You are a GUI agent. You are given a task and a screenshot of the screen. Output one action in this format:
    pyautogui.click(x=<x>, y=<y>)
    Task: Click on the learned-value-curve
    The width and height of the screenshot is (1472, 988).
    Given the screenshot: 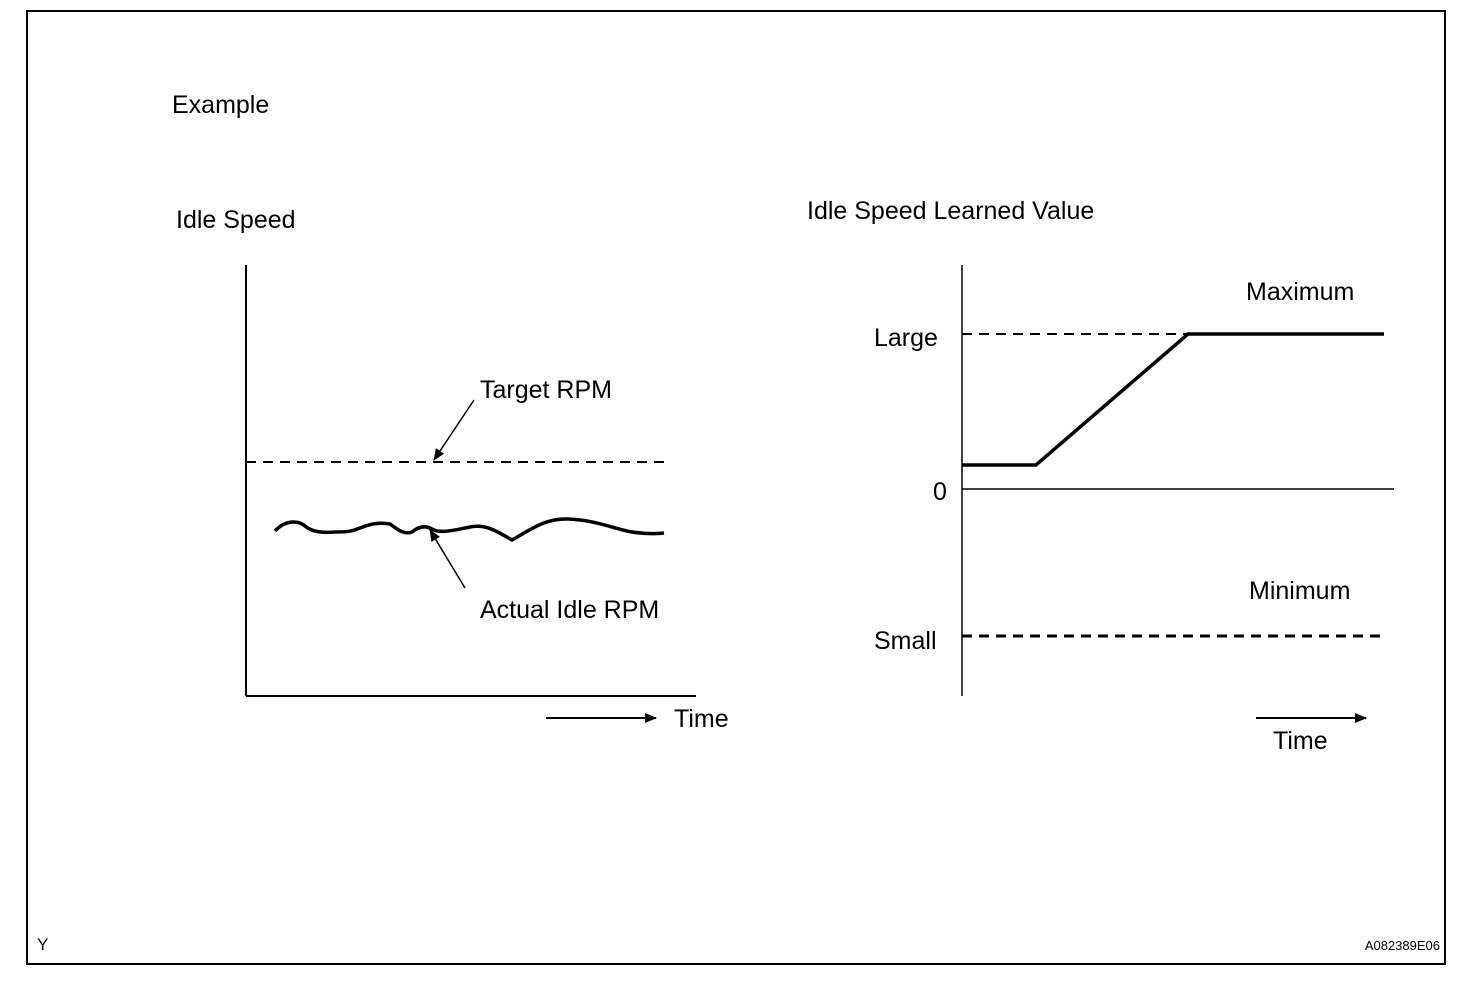 What is the action you would take?
    pyautogui.click(x=1173, y=399)
    